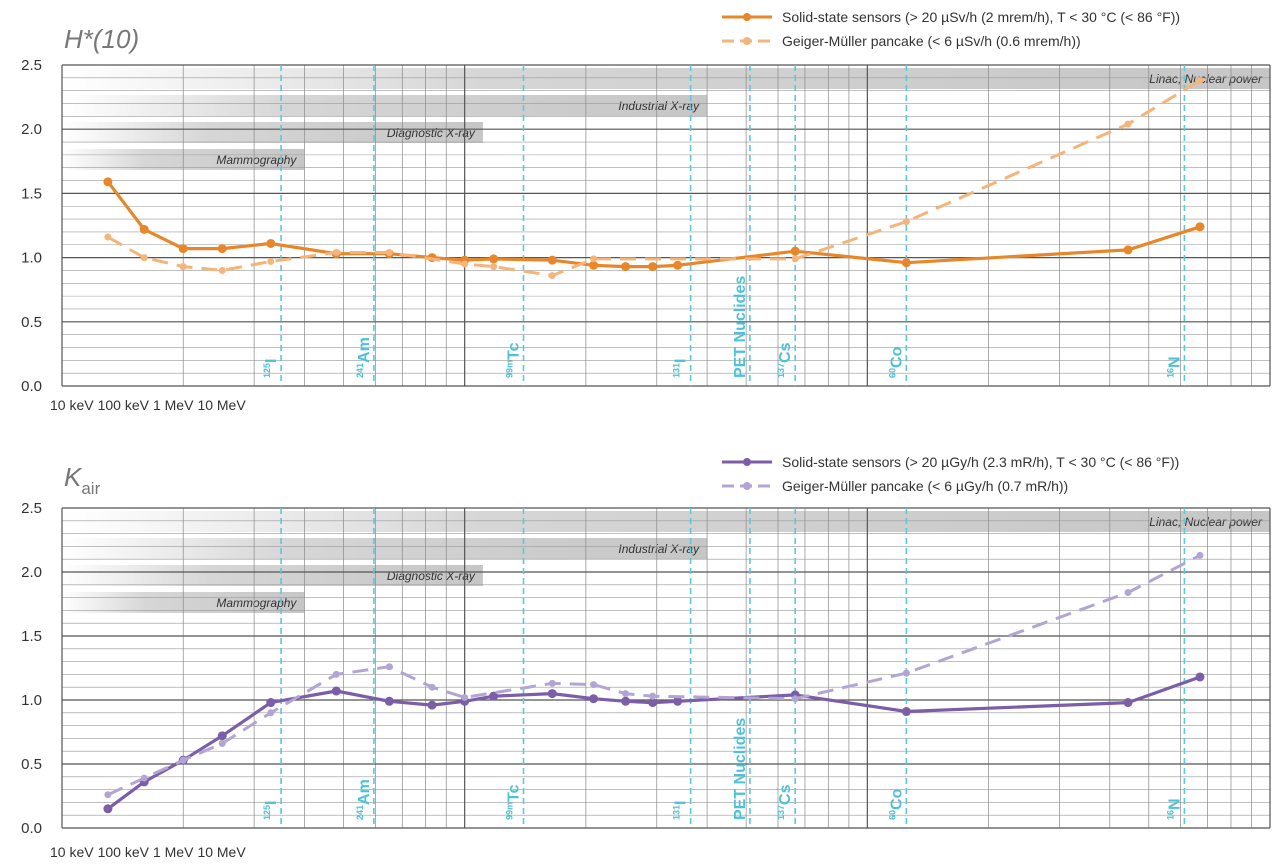  What do you see at coordinates (31, 386) in the screenshot?
I see `y-tick-label: 0.0` at bounding box center [31, 386].